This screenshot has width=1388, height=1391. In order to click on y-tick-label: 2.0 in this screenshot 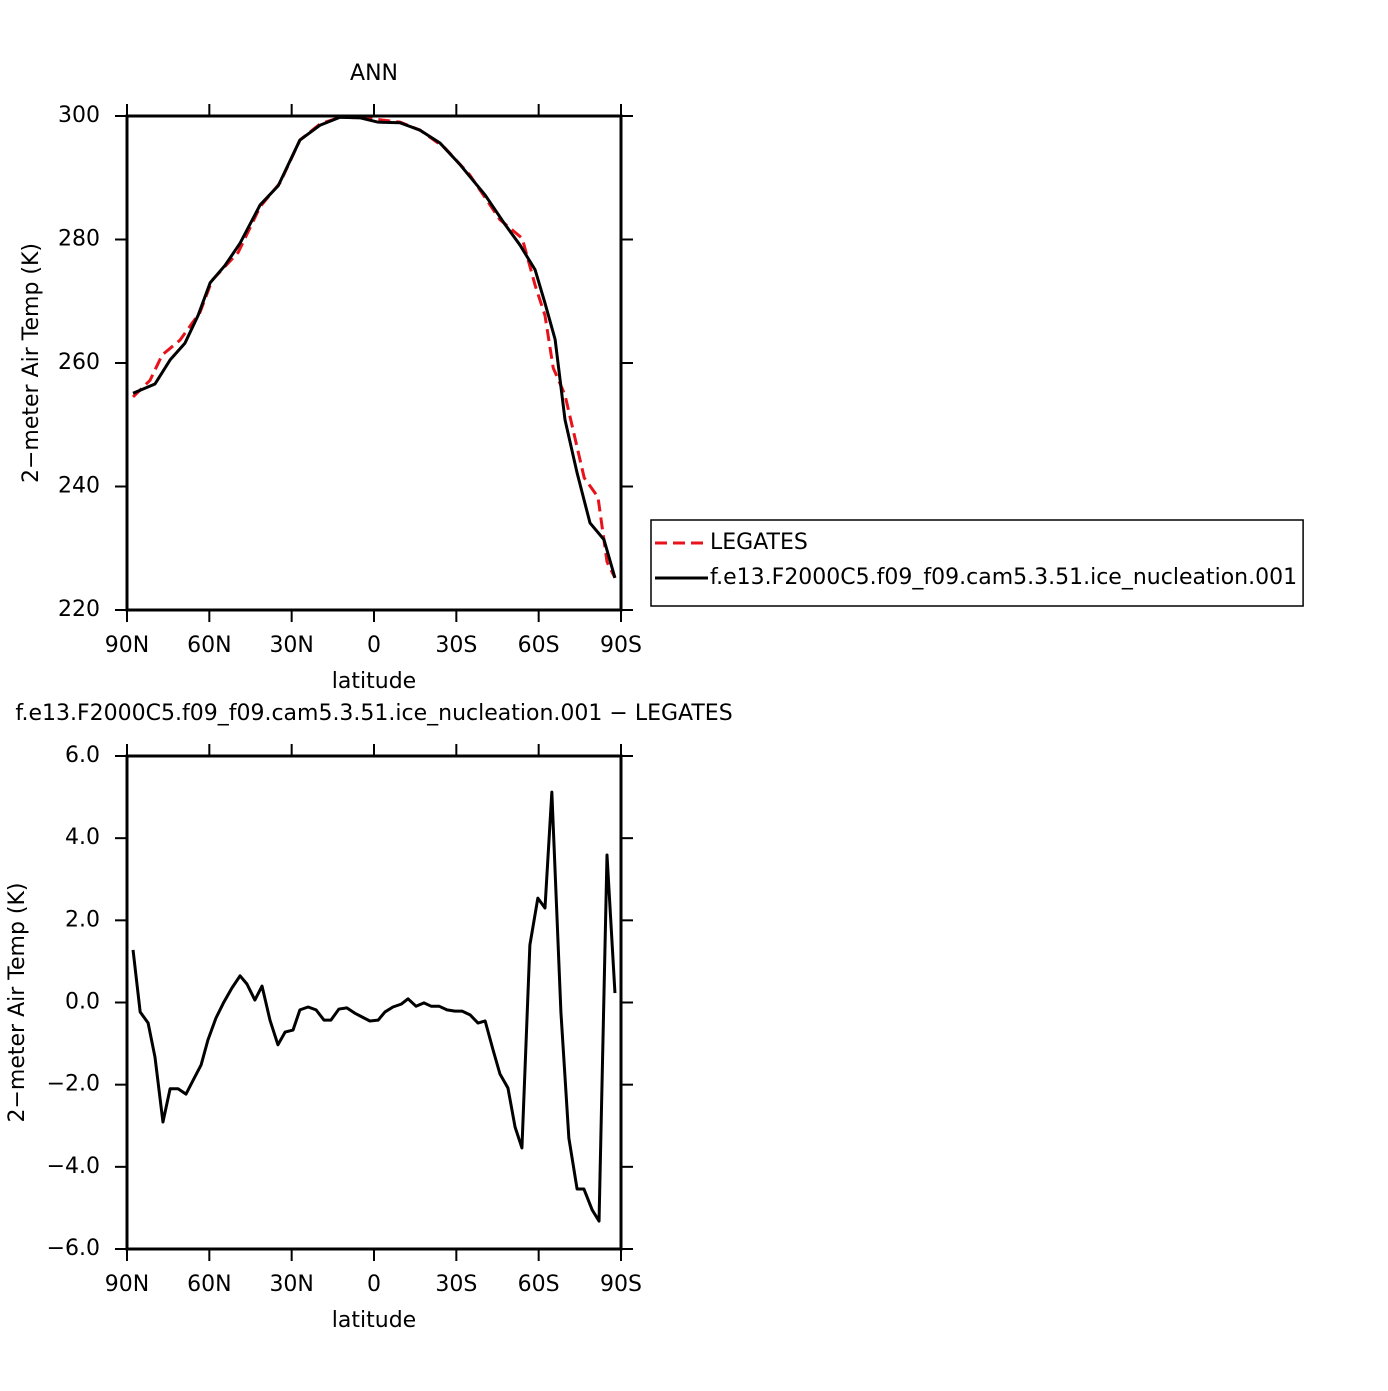, I will do `click(82, 919)`.